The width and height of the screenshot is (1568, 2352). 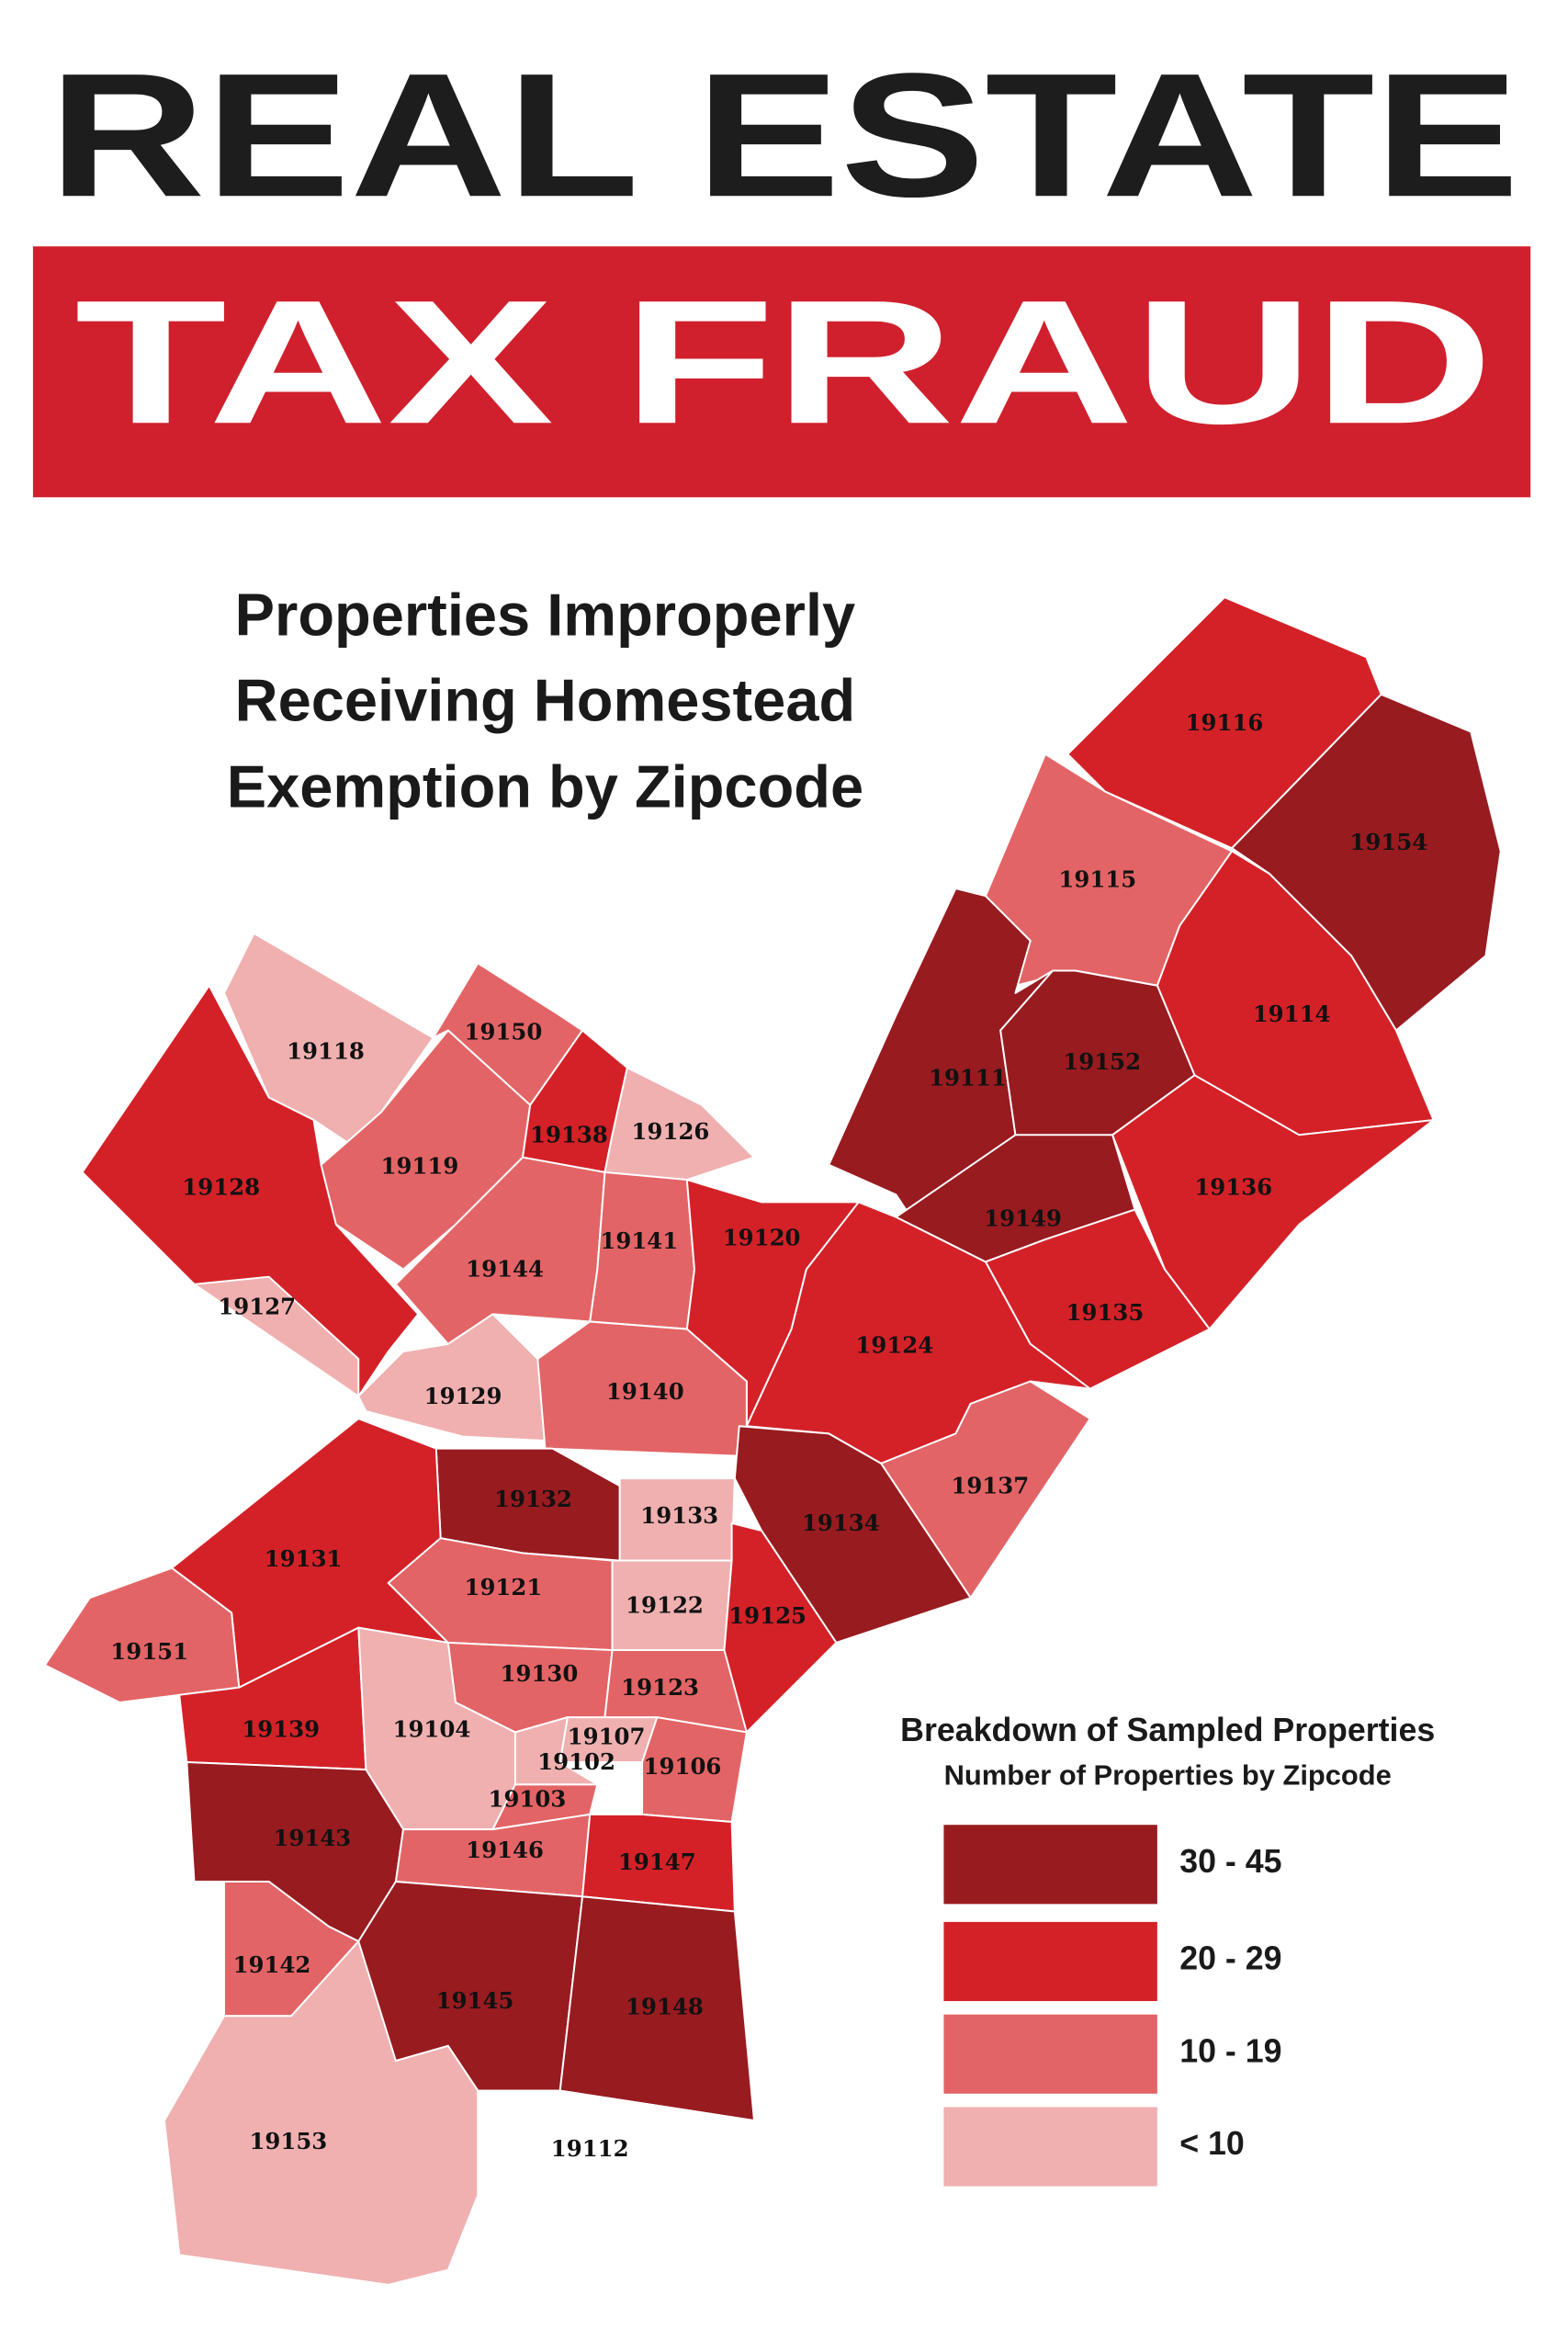 I want to click on zip-label: 19111, so click(x=968, y=1078).